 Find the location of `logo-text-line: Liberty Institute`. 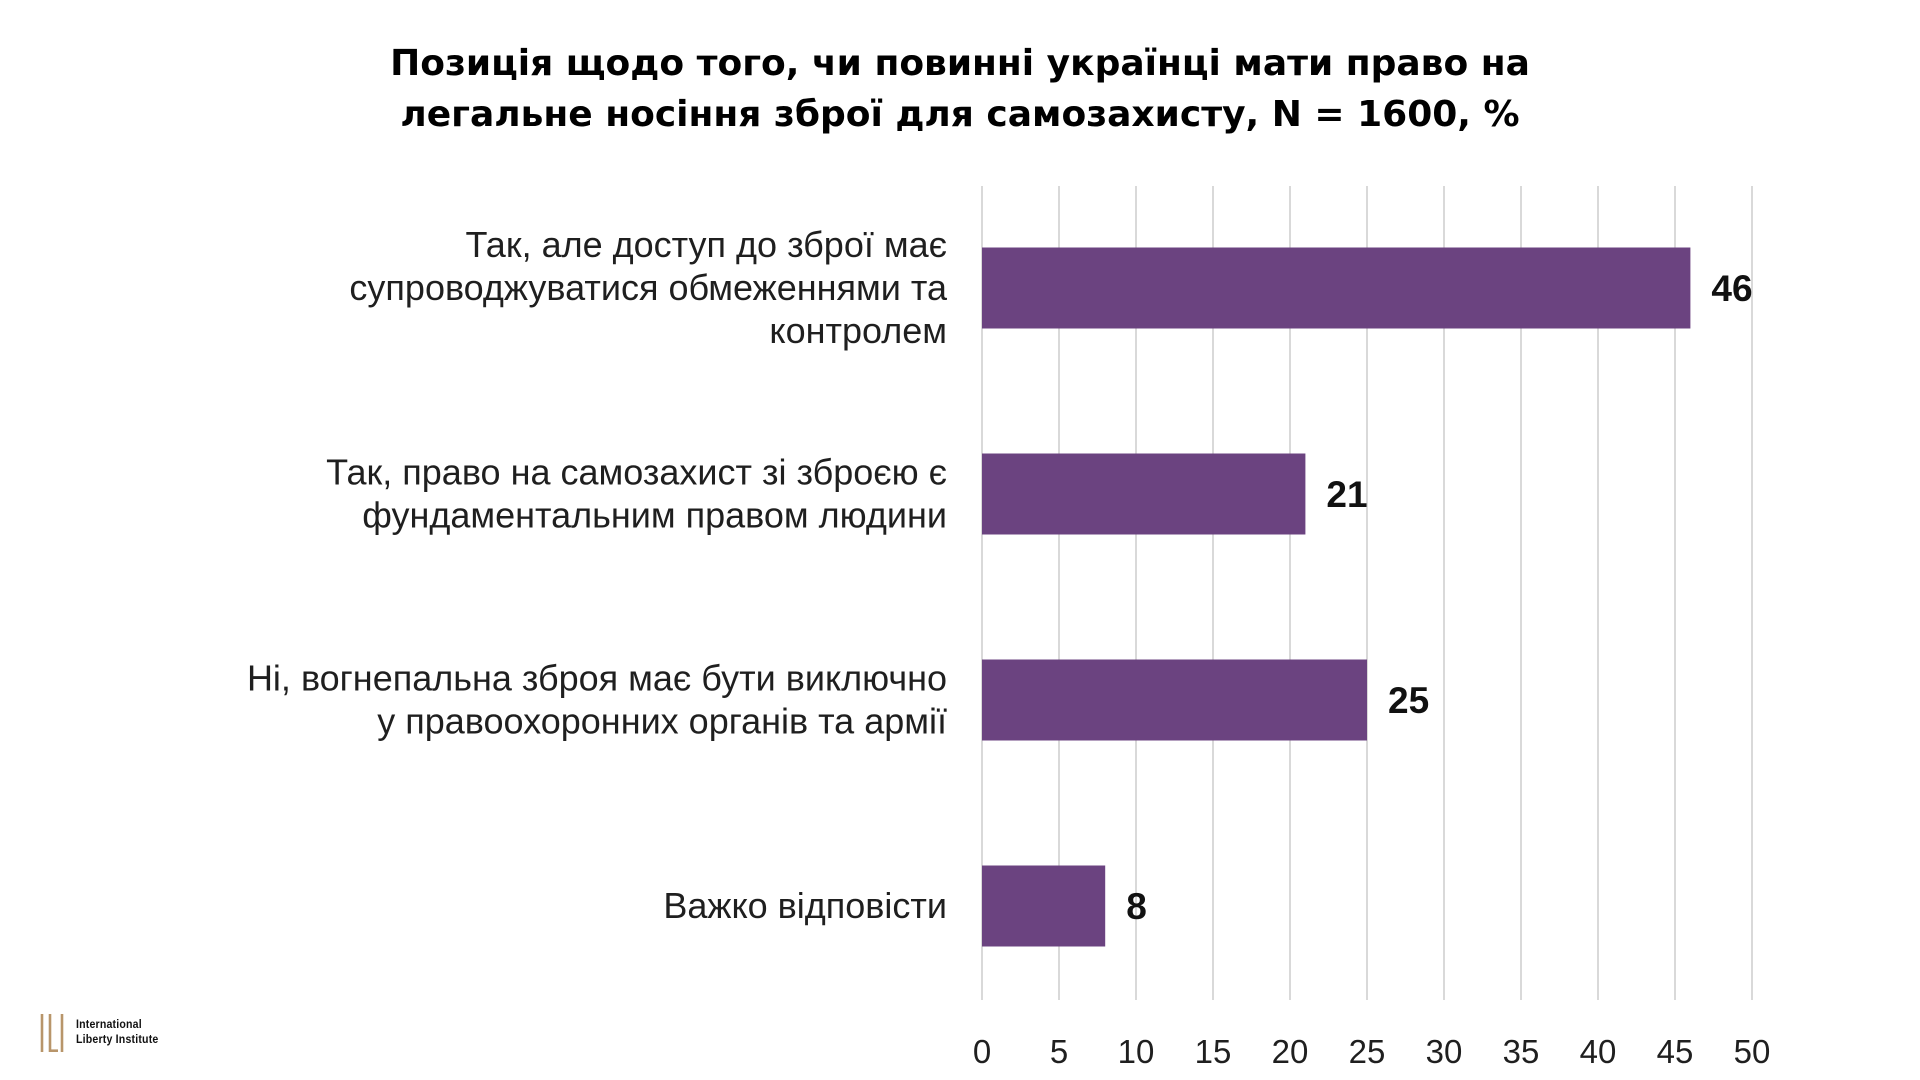

logo-text-line: Liberty Institute is located at coordinates (117, 1040).